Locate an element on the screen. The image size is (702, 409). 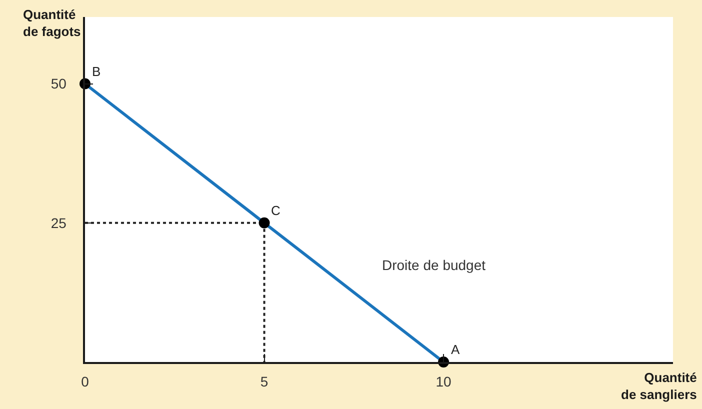
annotation: A is located at coordinates (455, 349).